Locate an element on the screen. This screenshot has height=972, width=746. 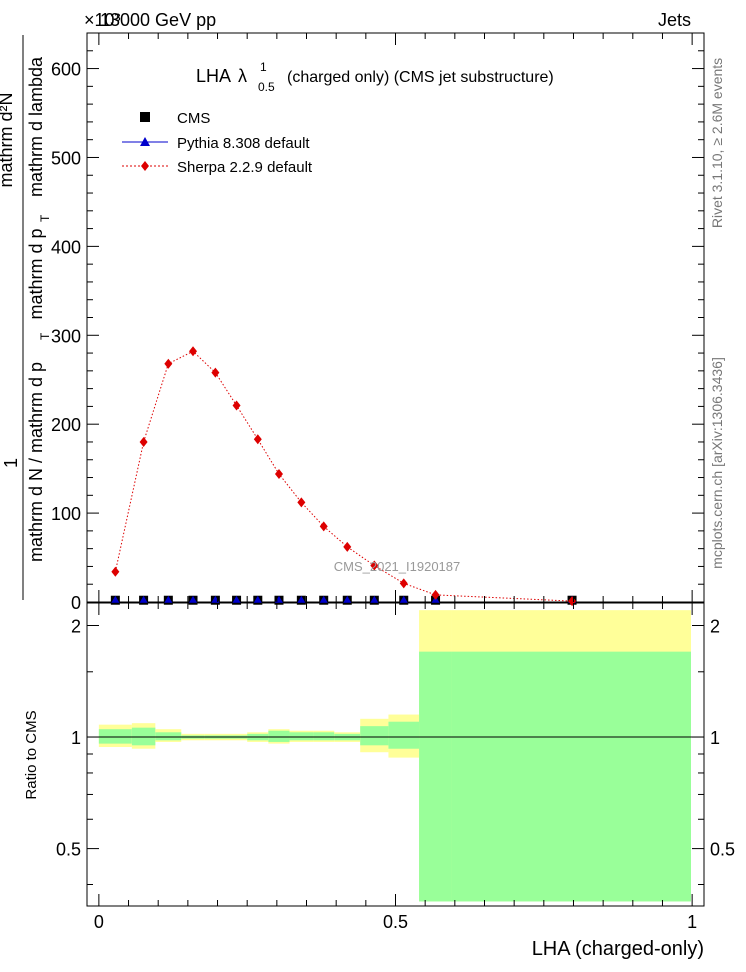
ratio-ylabel: Ratio to CMS is located at coordinates (31, 754).